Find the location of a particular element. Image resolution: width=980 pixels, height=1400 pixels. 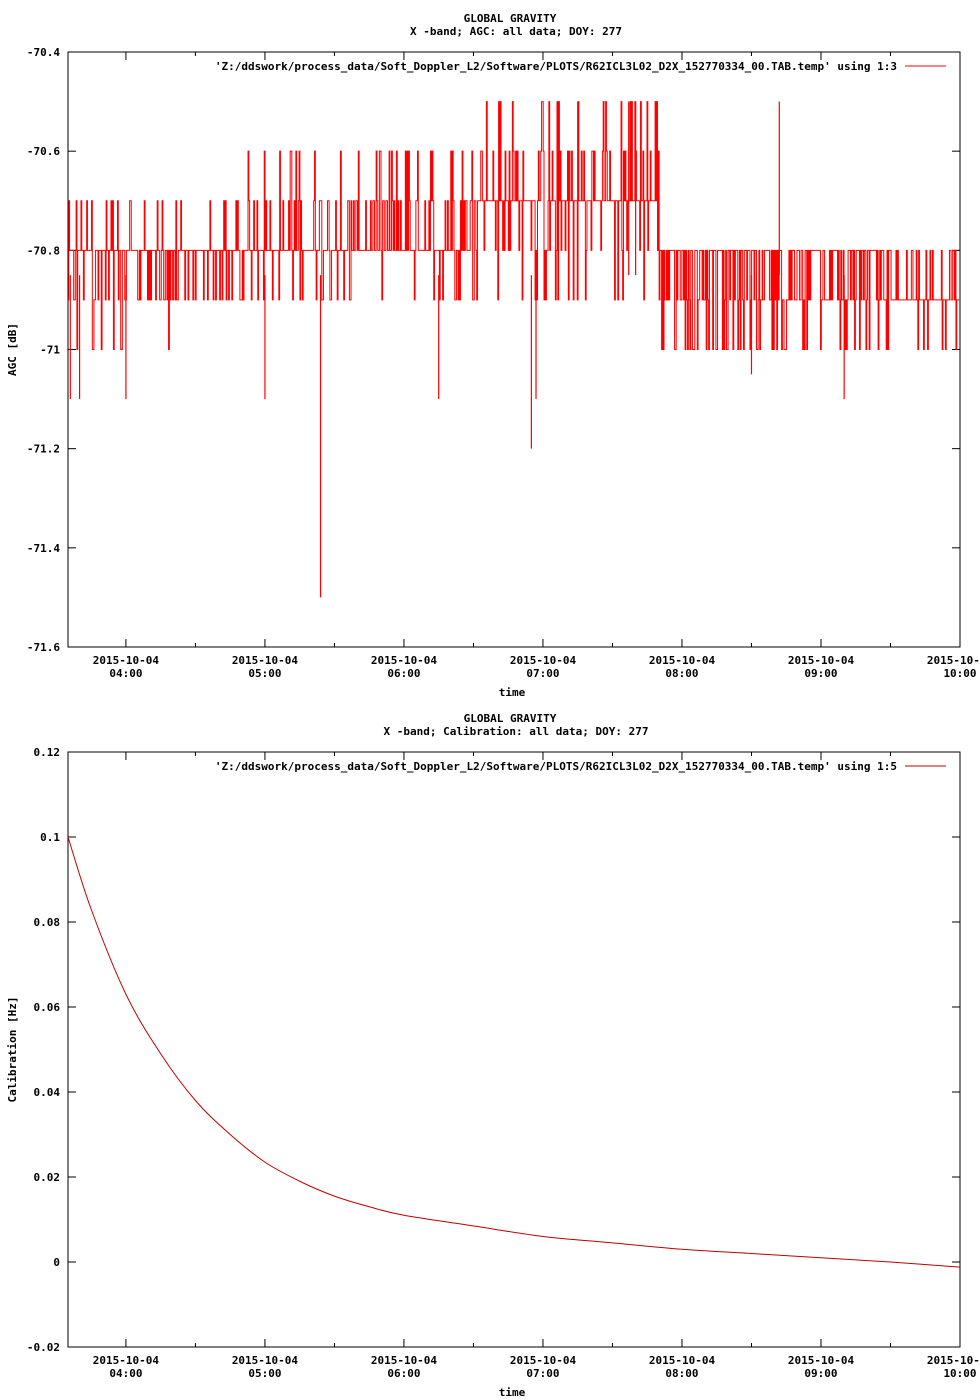

y-tick-label: -71 is located at coordinates (50, 350).